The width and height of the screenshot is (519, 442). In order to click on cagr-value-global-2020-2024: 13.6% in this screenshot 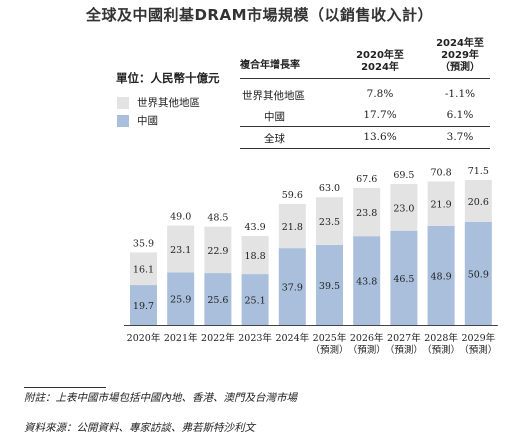, I will do `click(380, 137)`.